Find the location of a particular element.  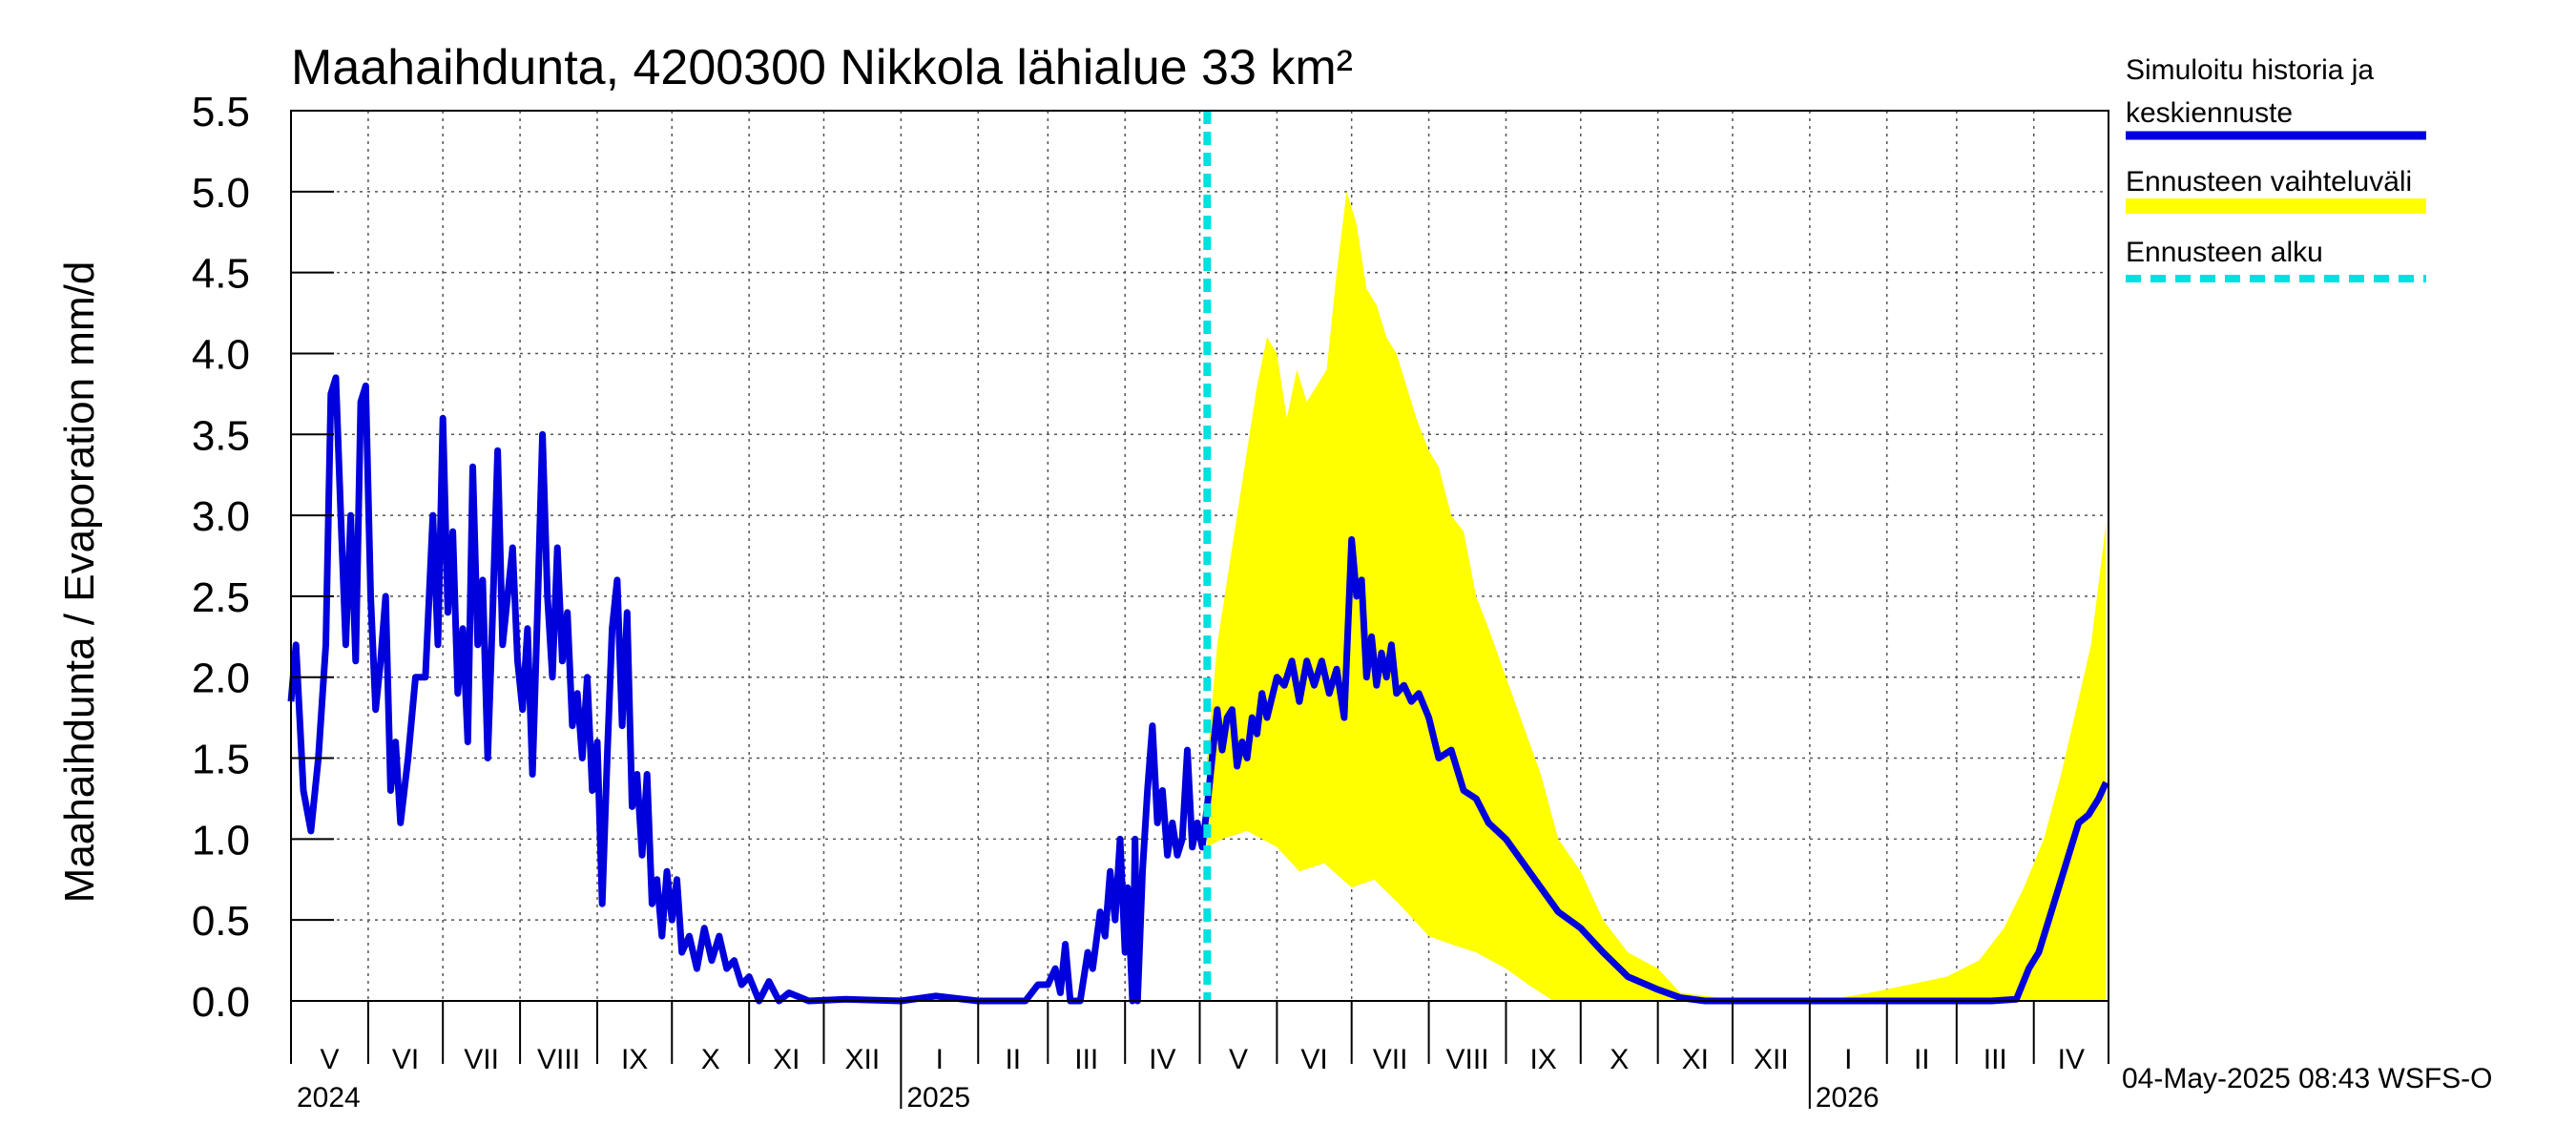

y-tick-label: 5.5 is located at coordinates (221, 112).